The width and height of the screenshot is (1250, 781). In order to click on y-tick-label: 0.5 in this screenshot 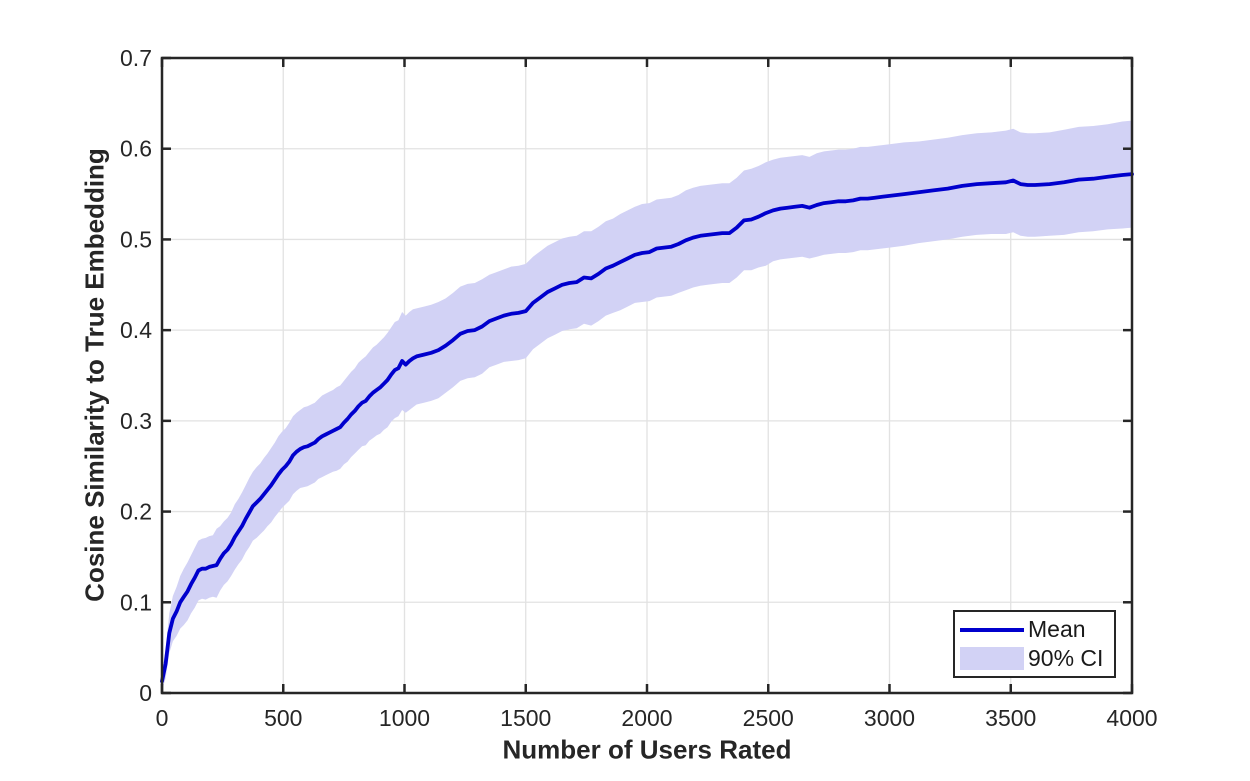, I will do `click(136, 239)`.